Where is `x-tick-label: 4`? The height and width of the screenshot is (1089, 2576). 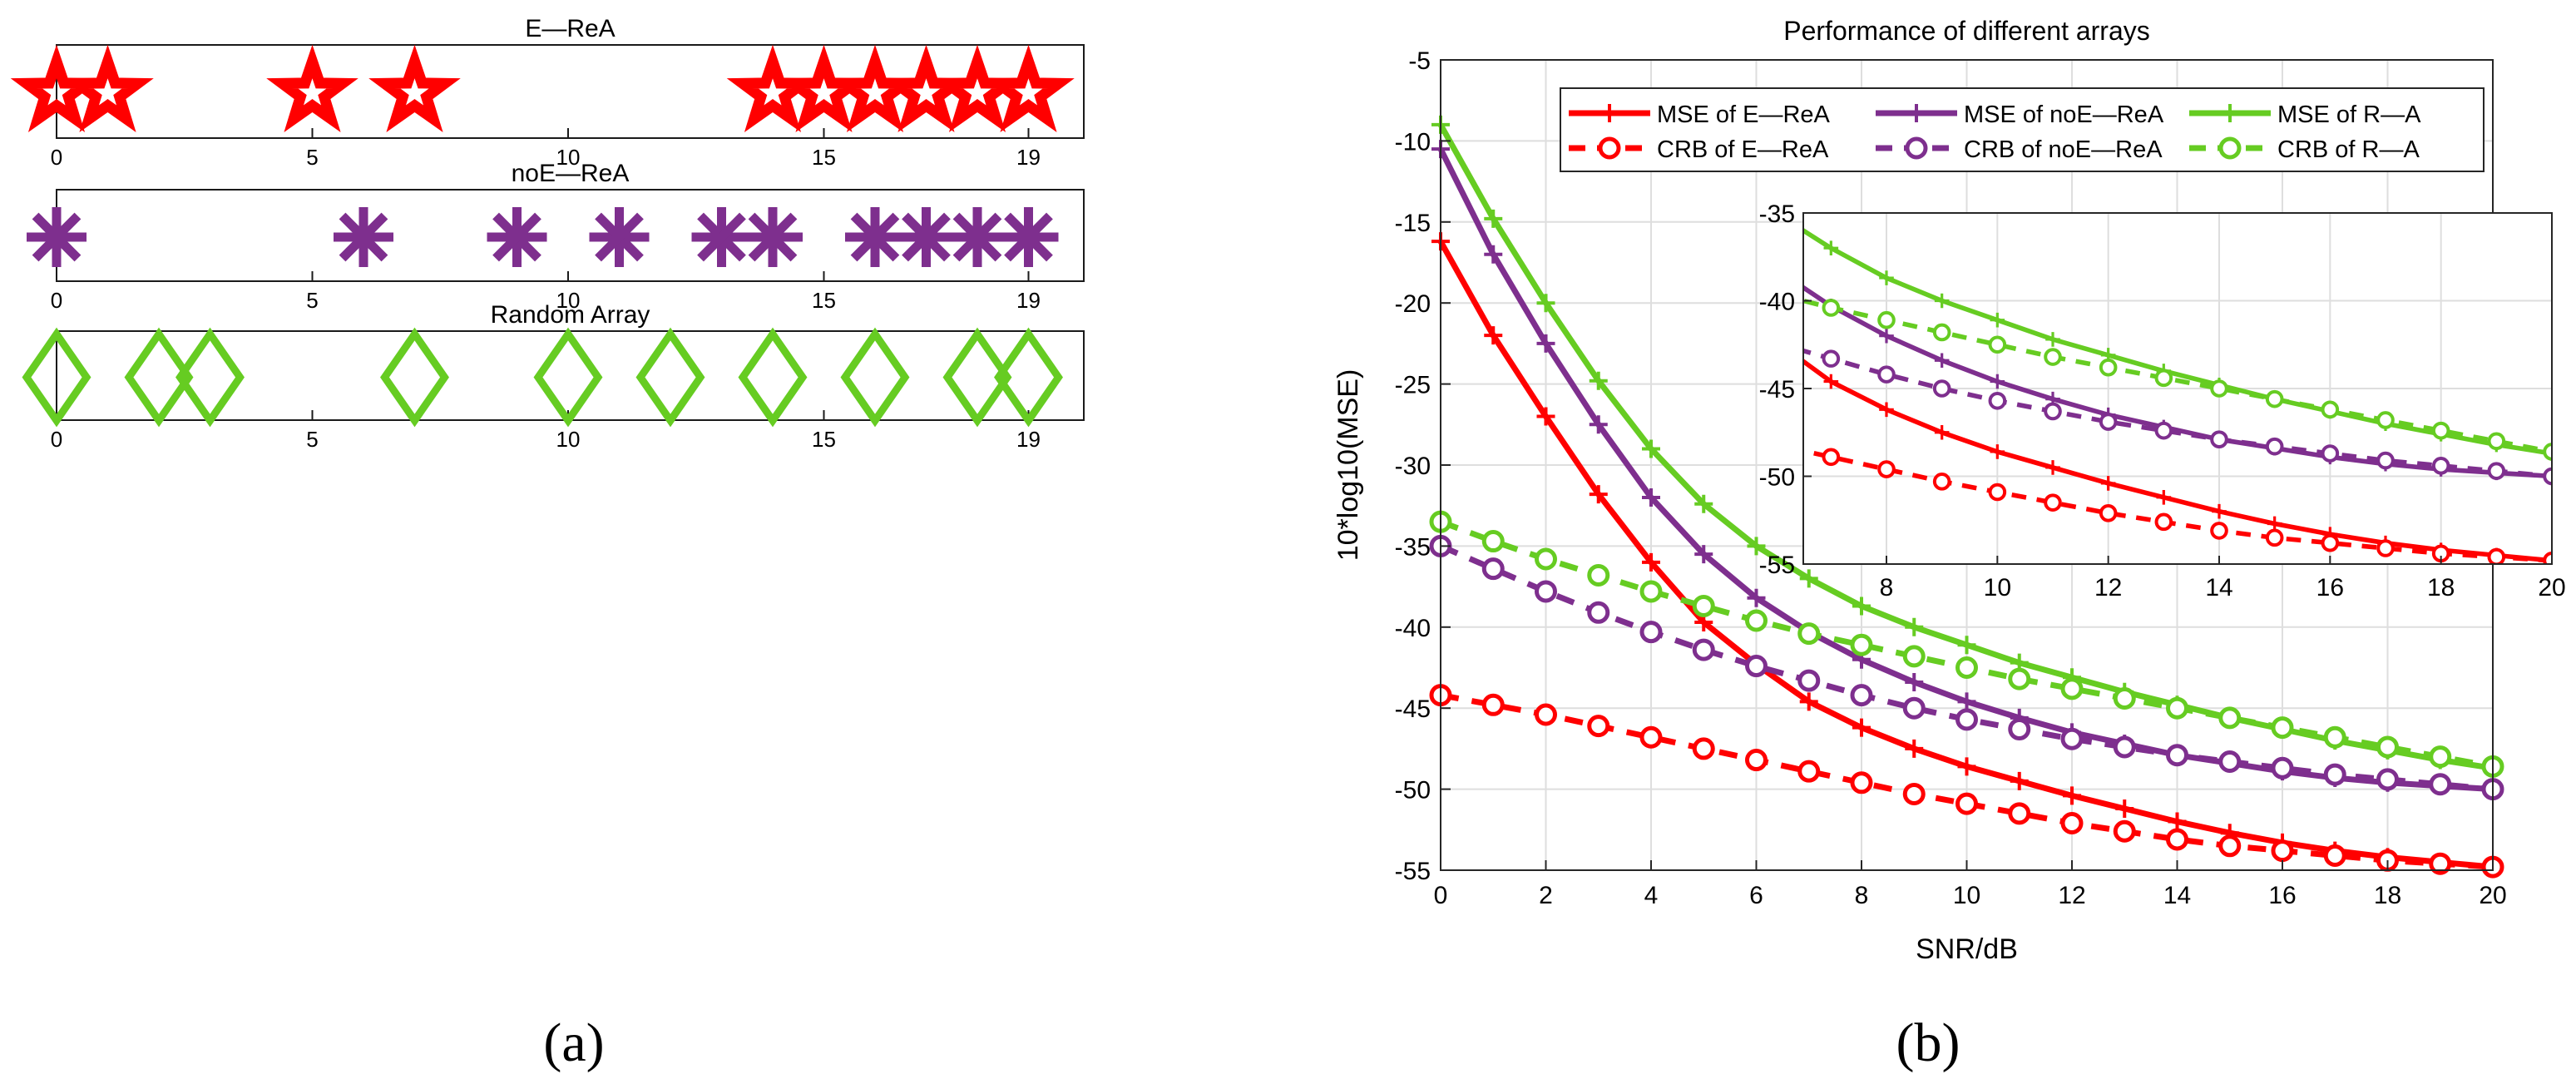 x-tick-label: 4 is located at coordinates (1651, 896).